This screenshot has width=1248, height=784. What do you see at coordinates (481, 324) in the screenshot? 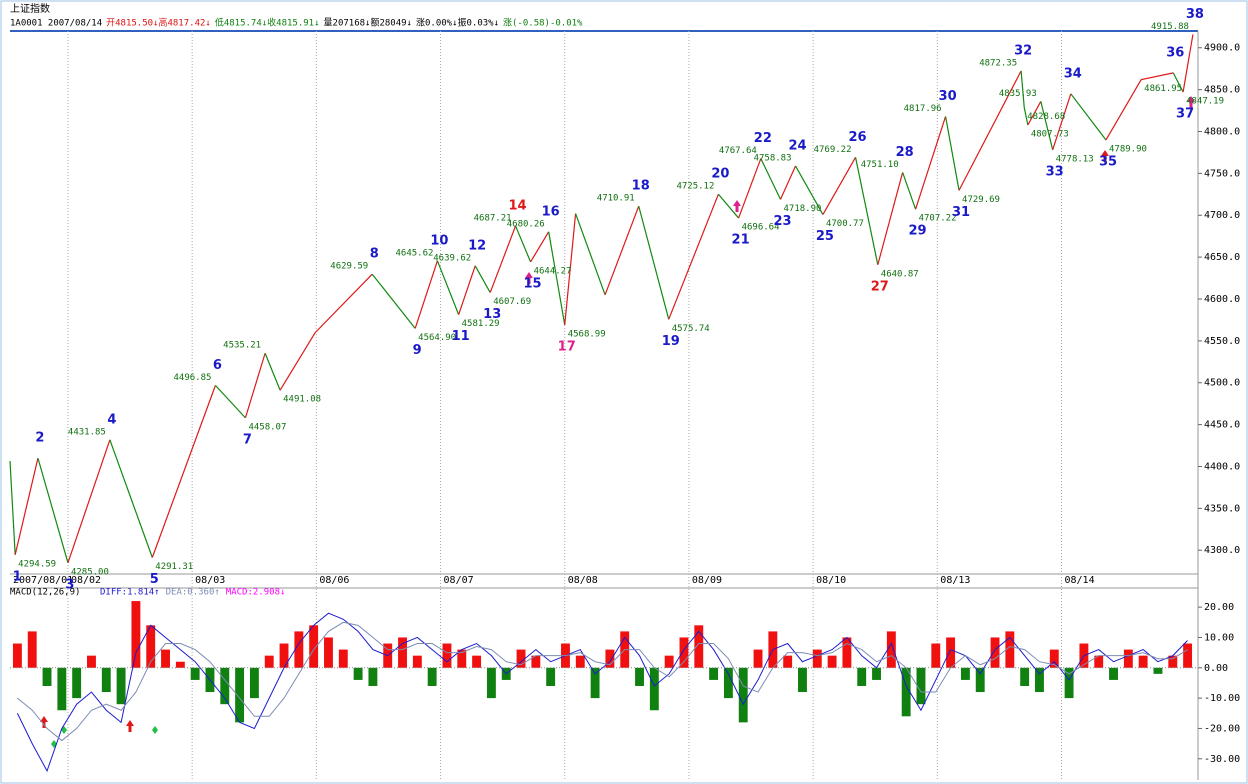
I see `price-label: 4581.29` at bounding box center [481, 324].